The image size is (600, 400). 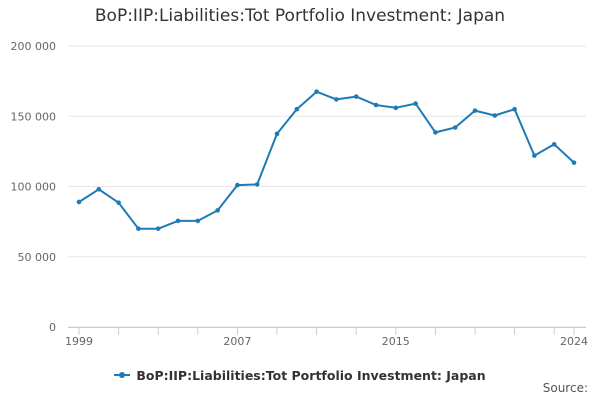 I want to click on x-tick-label: 2024, so click(x=574, y=341).